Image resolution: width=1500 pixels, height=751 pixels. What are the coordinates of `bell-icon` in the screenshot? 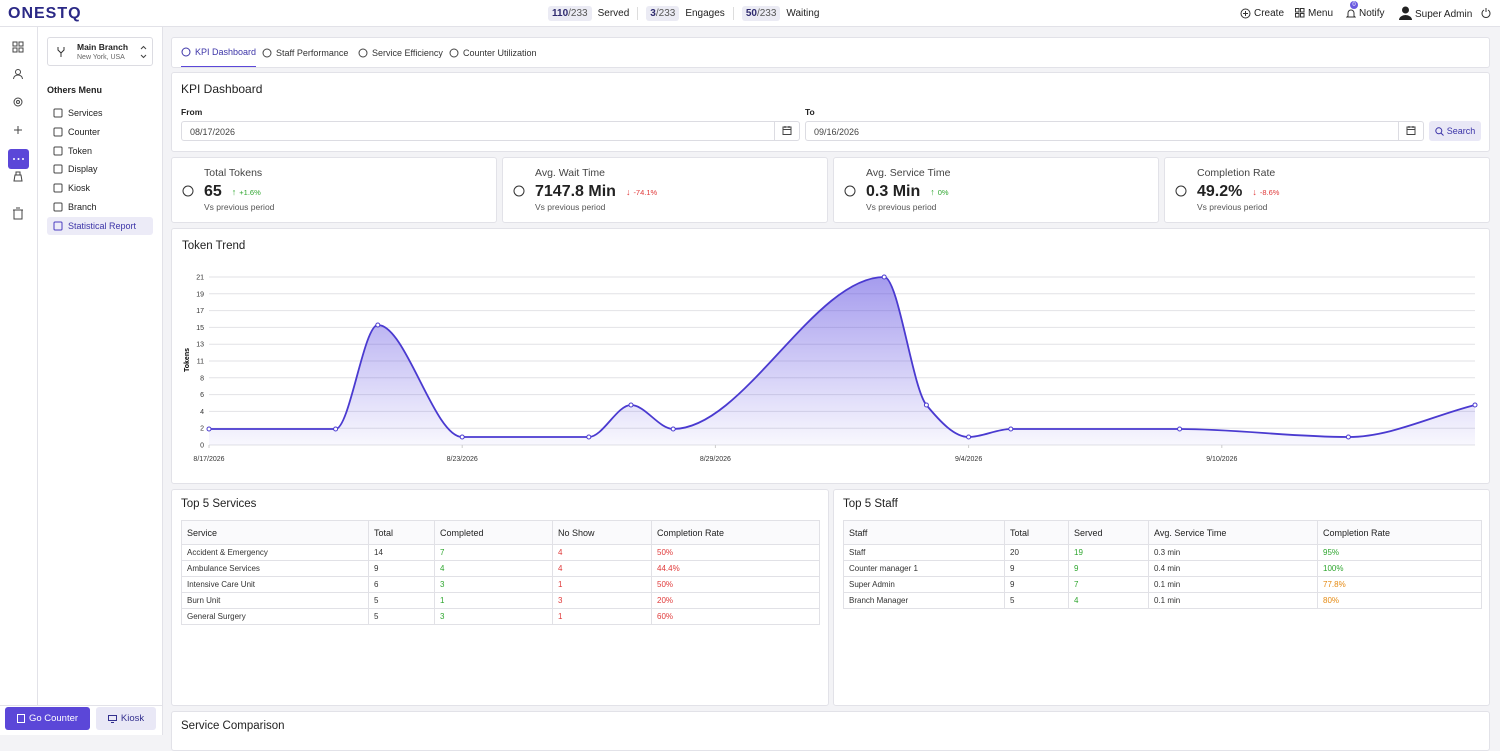 It's located at (1351, 13).